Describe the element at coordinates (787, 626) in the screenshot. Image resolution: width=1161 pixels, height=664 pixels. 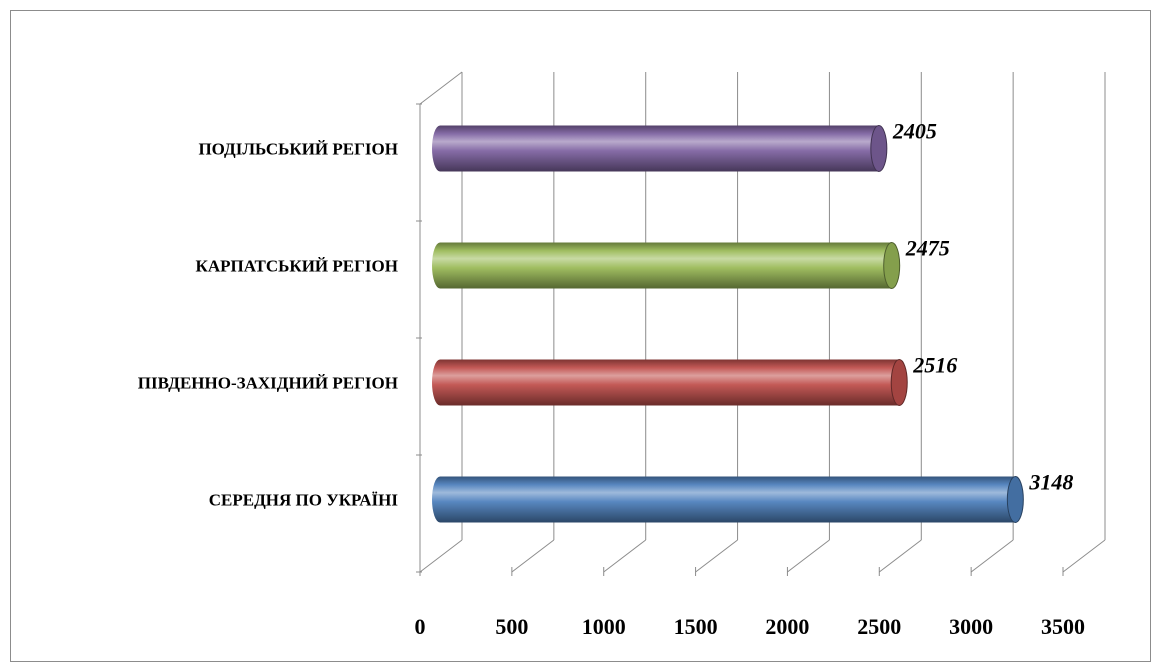
I see `x-tick-label-2000: 2000` at that location.